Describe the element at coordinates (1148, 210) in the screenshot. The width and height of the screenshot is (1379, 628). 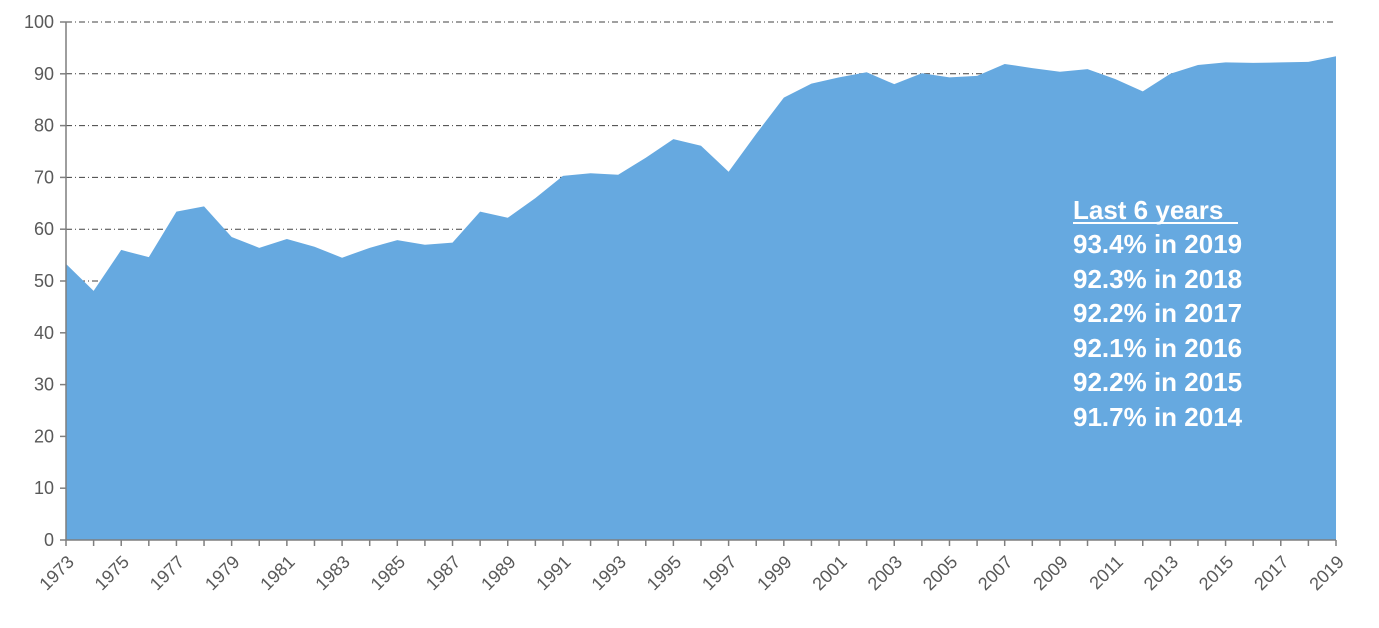
I see `annotation-heading: Last 6 years` at that location.